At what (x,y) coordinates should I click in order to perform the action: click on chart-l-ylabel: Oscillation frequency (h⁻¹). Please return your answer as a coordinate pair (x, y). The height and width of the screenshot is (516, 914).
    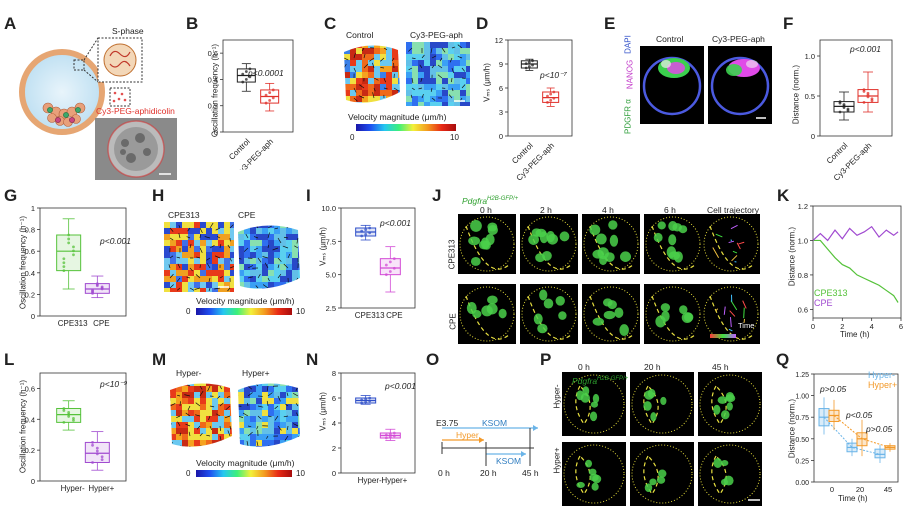
    Looking at the image, I should click on (23, 426).